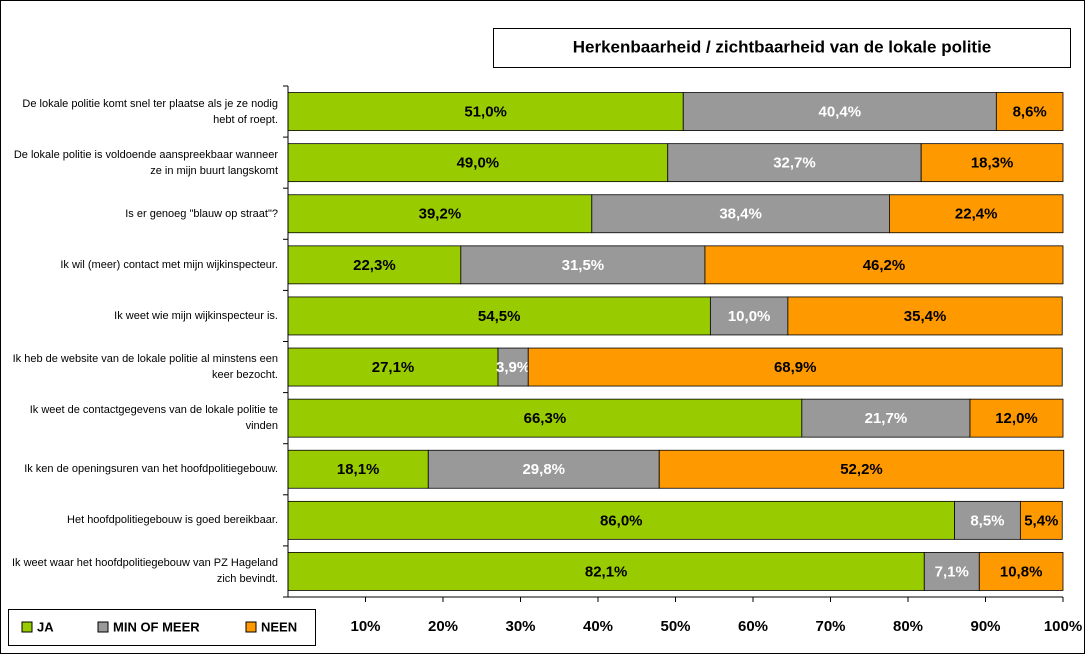 This screenshot has width=1085, height=654. I want to click on x-tick-label: 40%, so click(598, 626).